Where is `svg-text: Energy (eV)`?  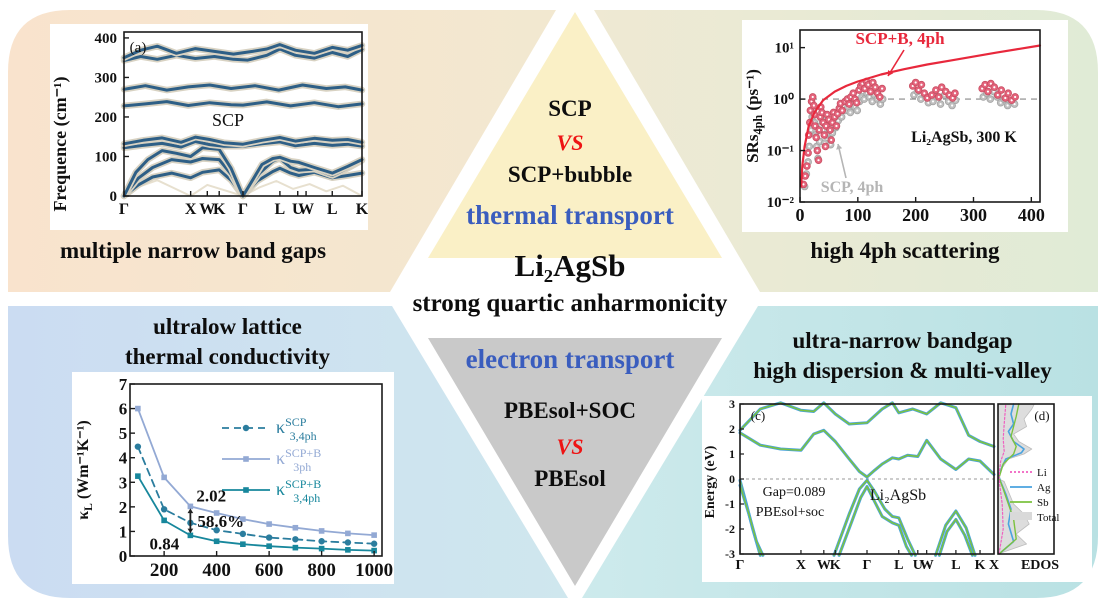 svg-text: Energy (eV) is located at coordinates (710, 481).